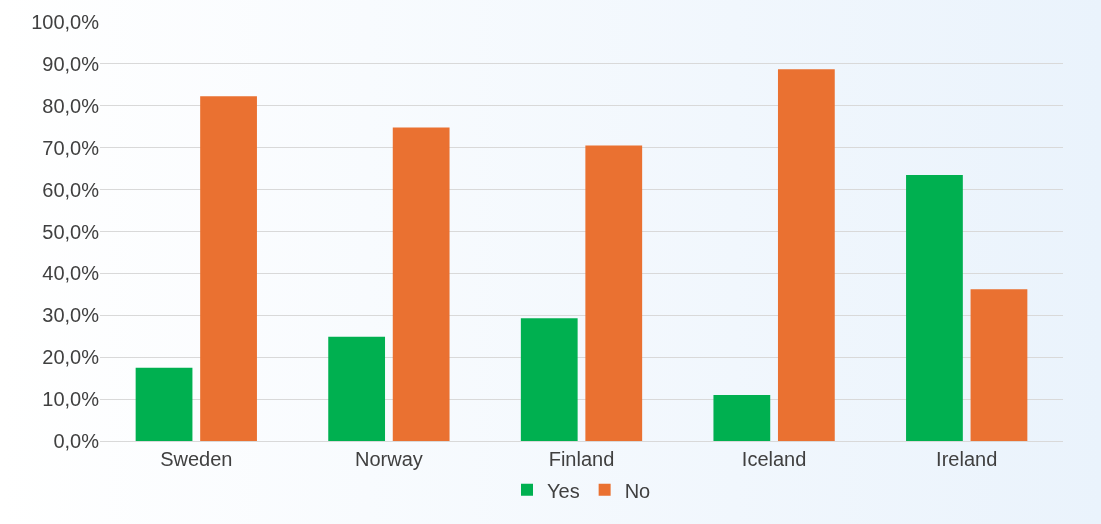 The width and height of the screenshot is (1101, 524). I want to click on y-tick-label: 30,0%, so click(71, 315).